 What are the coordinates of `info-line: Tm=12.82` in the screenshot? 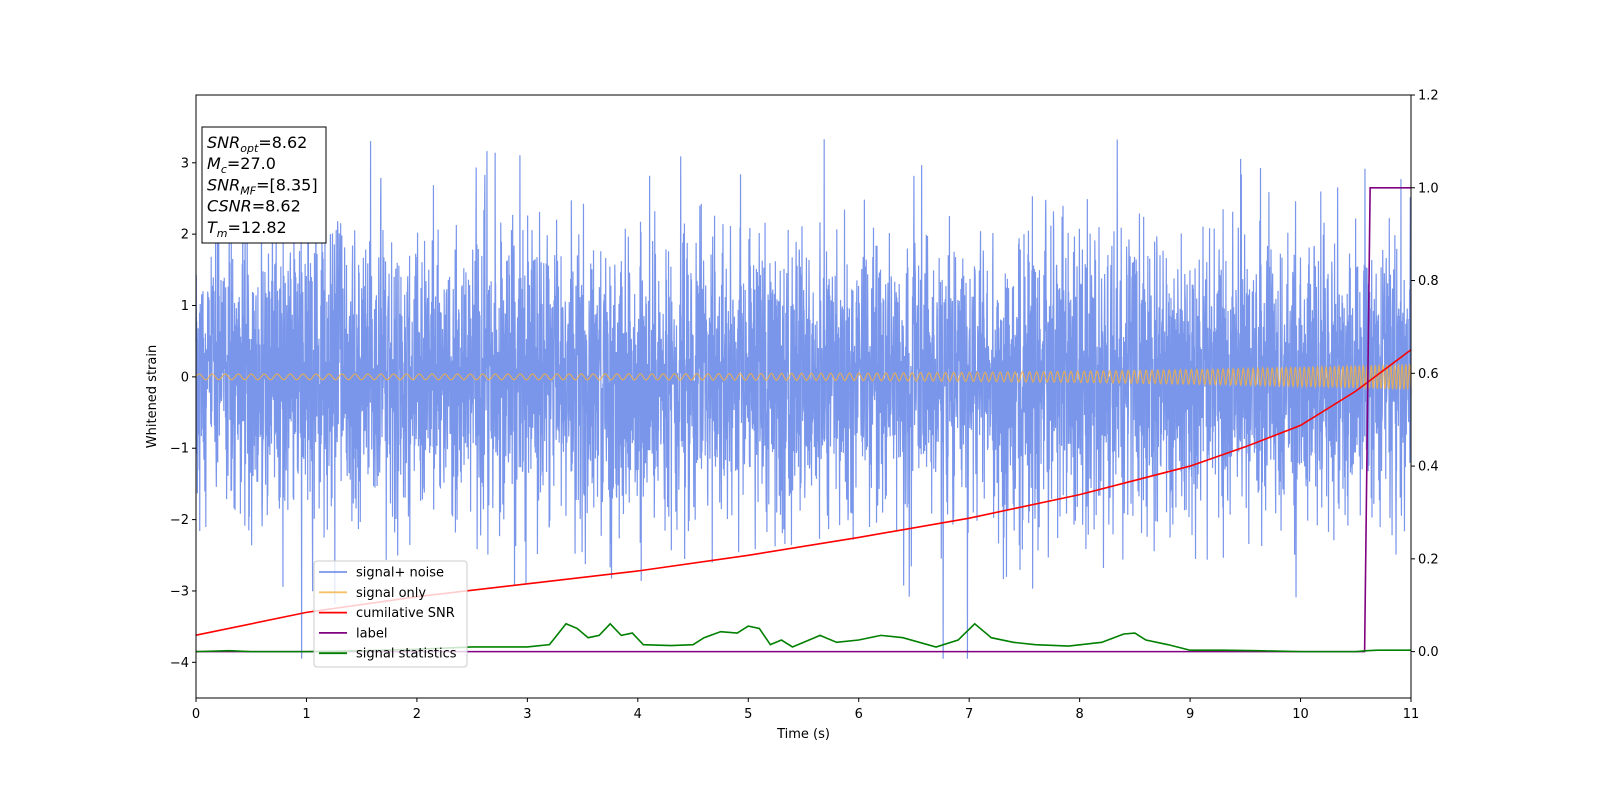 It's located at (247, 229).